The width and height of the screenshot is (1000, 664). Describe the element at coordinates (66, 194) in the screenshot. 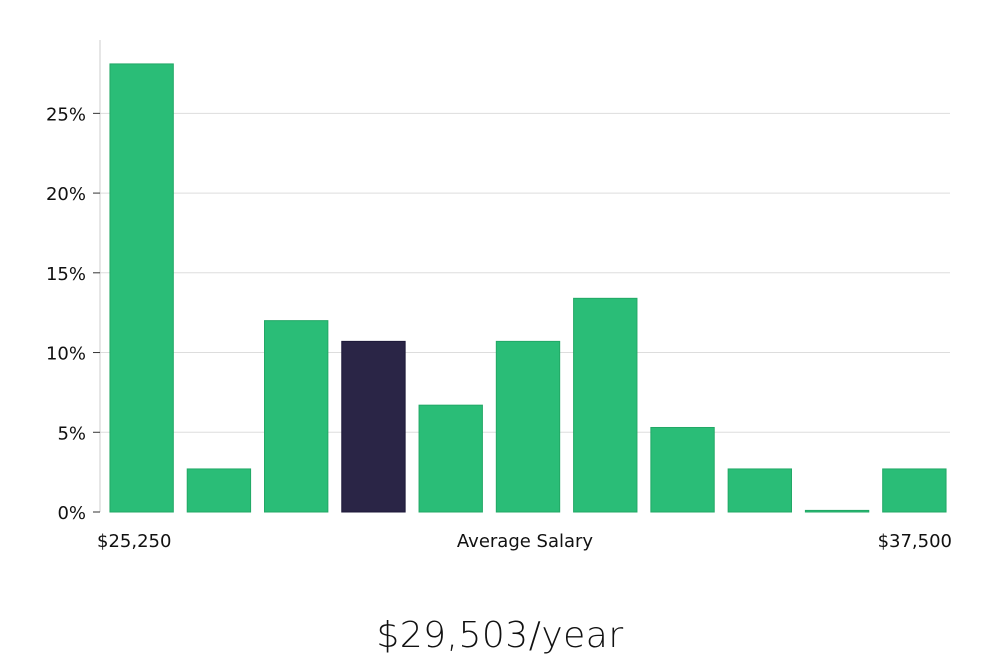

I see `y-tick-label: 20%` at that location.